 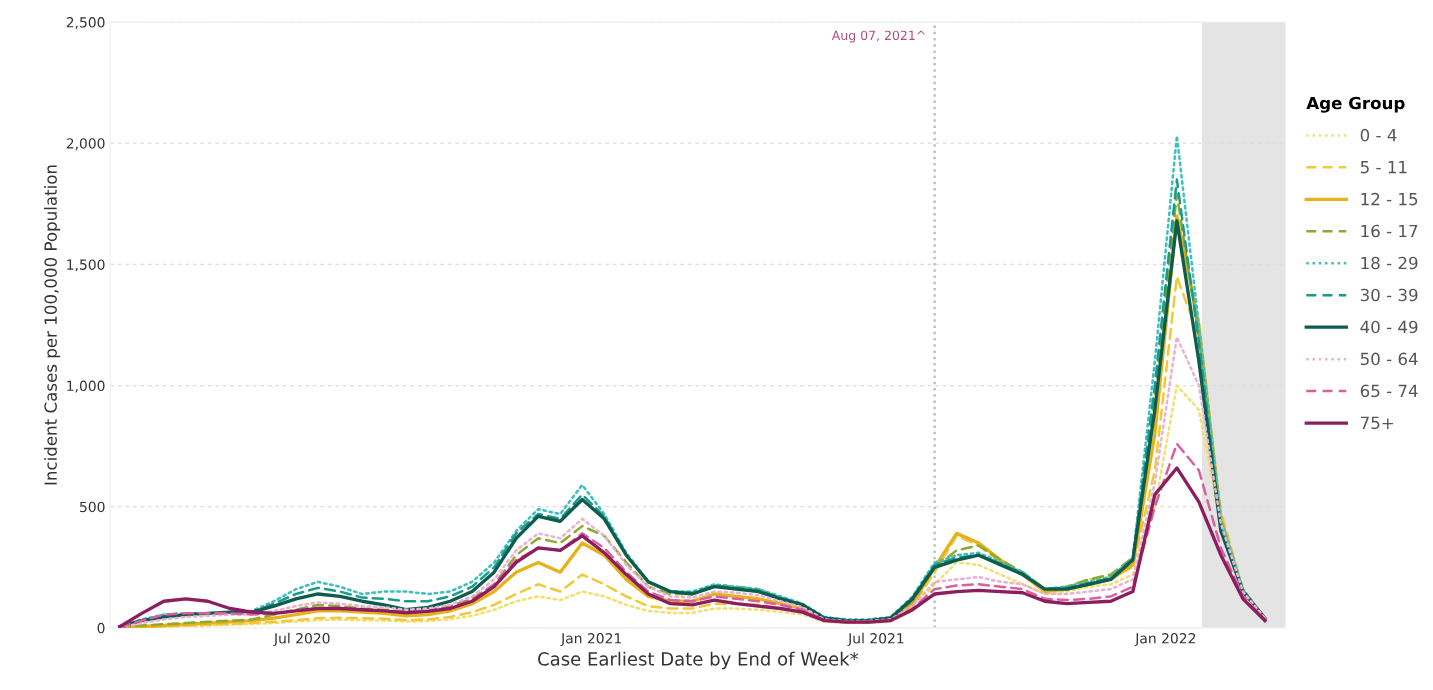 I want to click on legend-label: 16 - 17, so click(x=1389, y=231).